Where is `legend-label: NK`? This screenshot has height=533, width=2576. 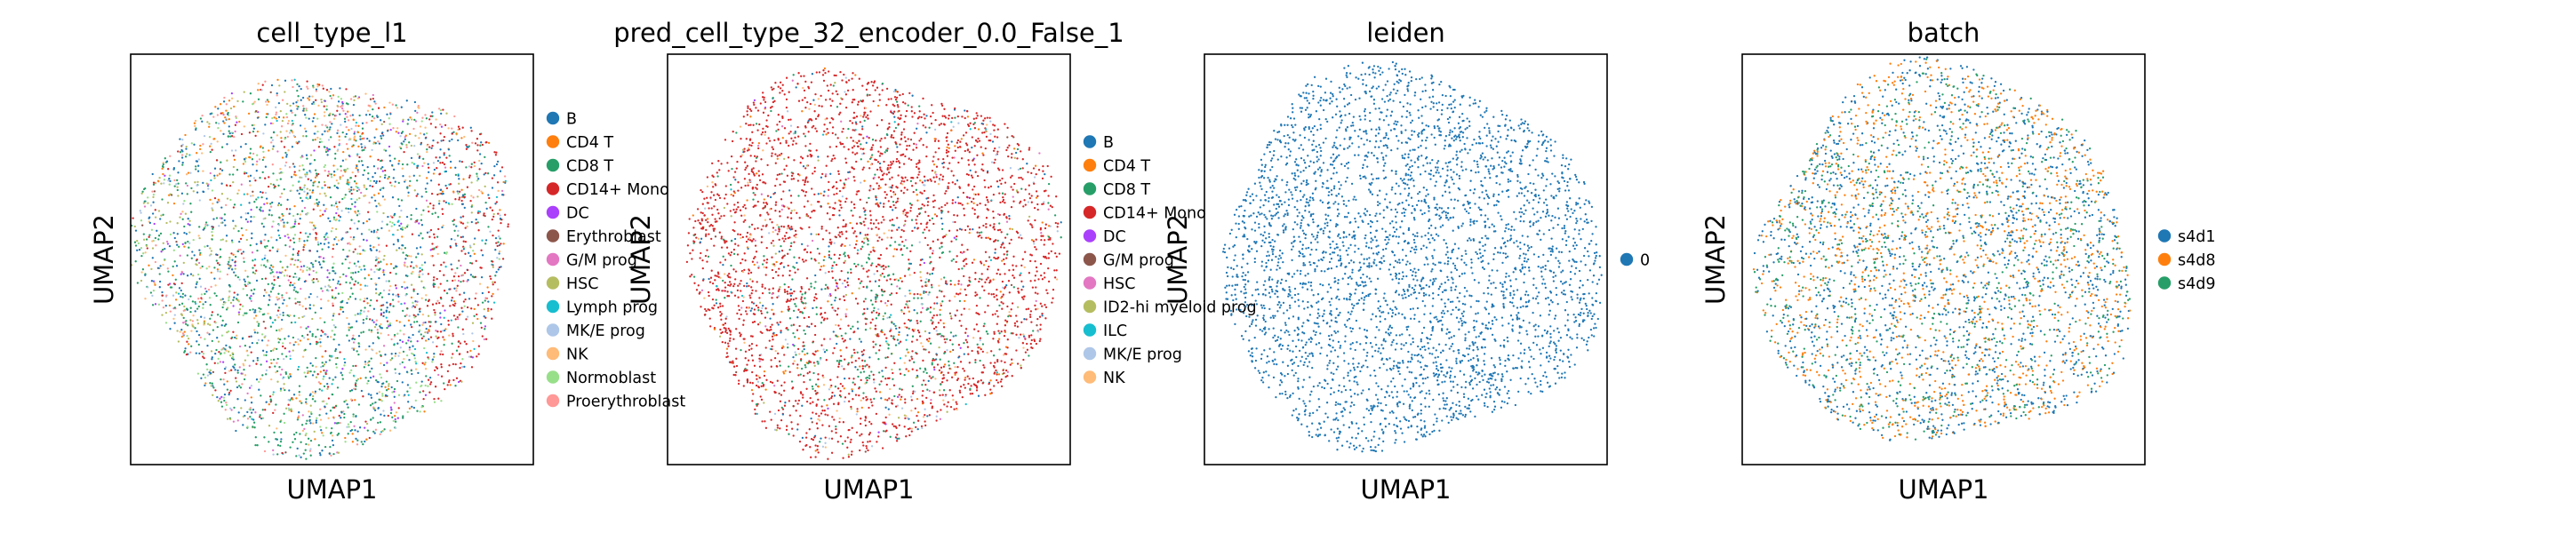 legend-label: NK is located at coordinates (577, 355).